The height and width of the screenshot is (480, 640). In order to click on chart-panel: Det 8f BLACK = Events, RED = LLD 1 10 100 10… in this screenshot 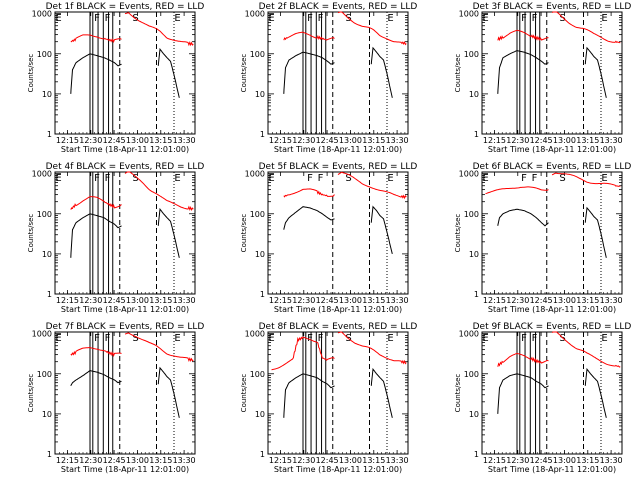, I will do `click(328, 398)`.